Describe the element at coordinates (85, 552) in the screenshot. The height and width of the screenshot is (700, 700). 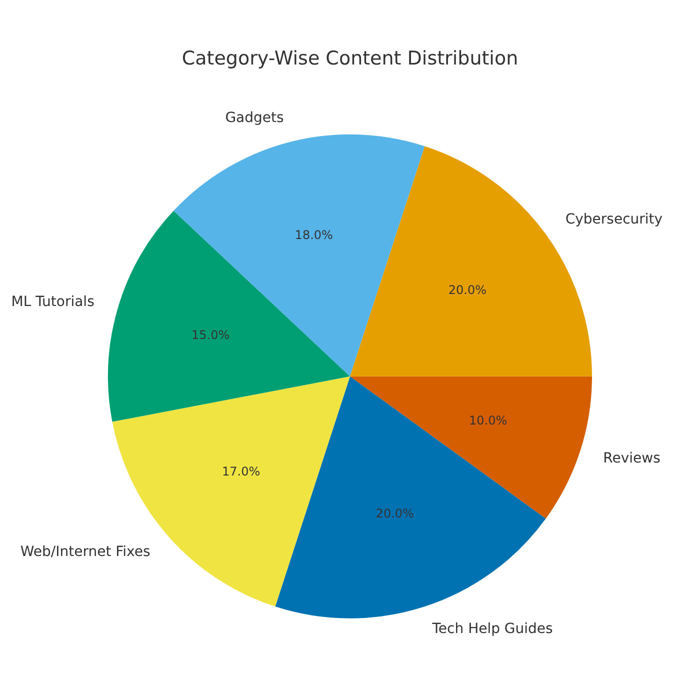
I see `slice-label: Web/Internet Fixes` at that location.